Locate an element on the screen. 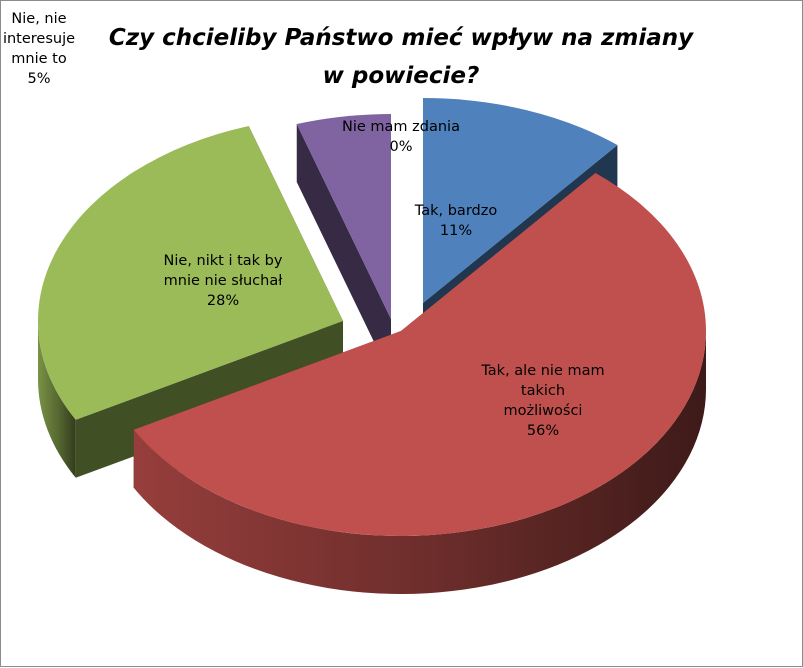 This screenshot has width=803, height=668. data-label-2-line: mnie nie słuchał is located at coordinates (223, 281).